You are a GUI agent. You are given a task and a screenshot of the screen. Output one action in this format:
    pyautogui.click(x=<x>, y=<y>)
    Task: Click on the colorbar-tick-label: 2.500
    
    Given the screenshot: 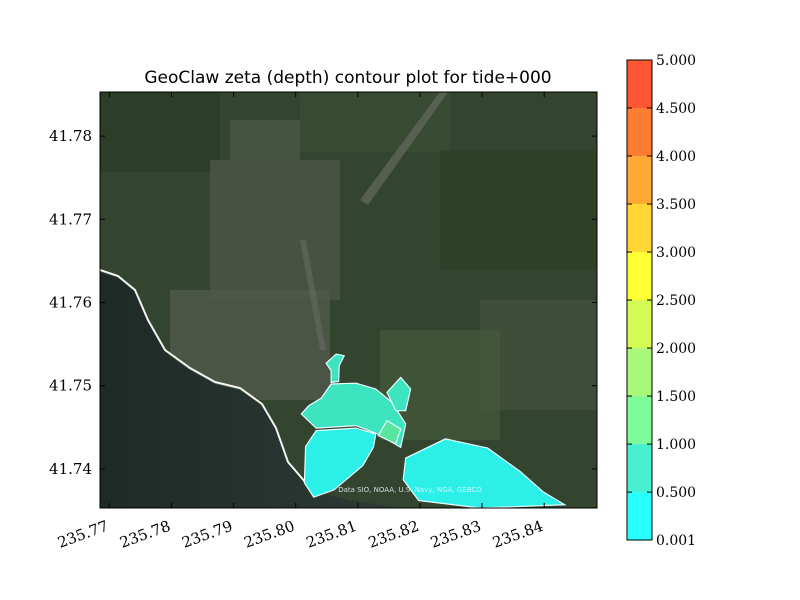 What is the action you would take?
    pyautogui.click(x=676, y=301)
    